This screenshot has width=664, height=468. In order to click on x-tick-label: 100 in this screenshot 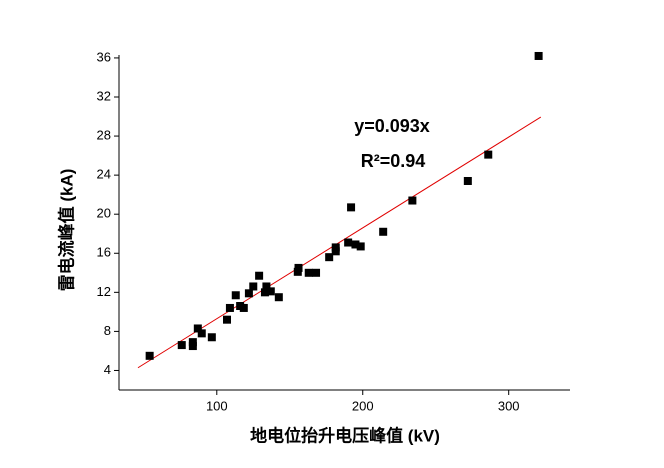, I will do `click(217, 405)`.